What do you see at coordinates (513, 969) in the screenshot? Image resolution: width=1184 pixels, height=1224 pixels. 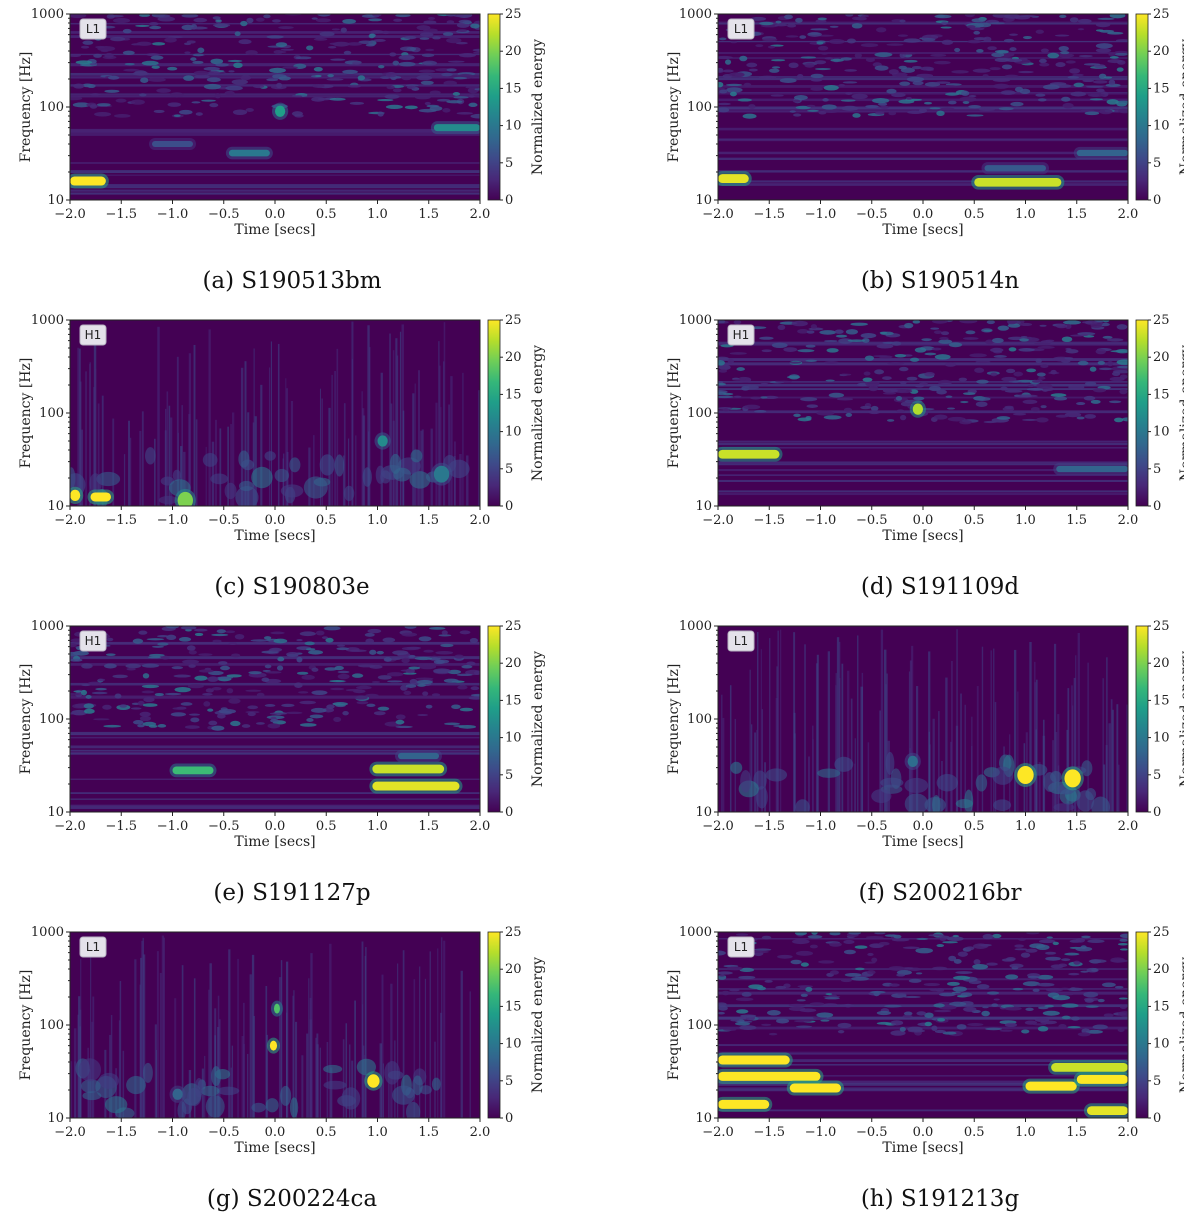 I see `colorbar-tick-label: 20` at bounding box center [513, 969].